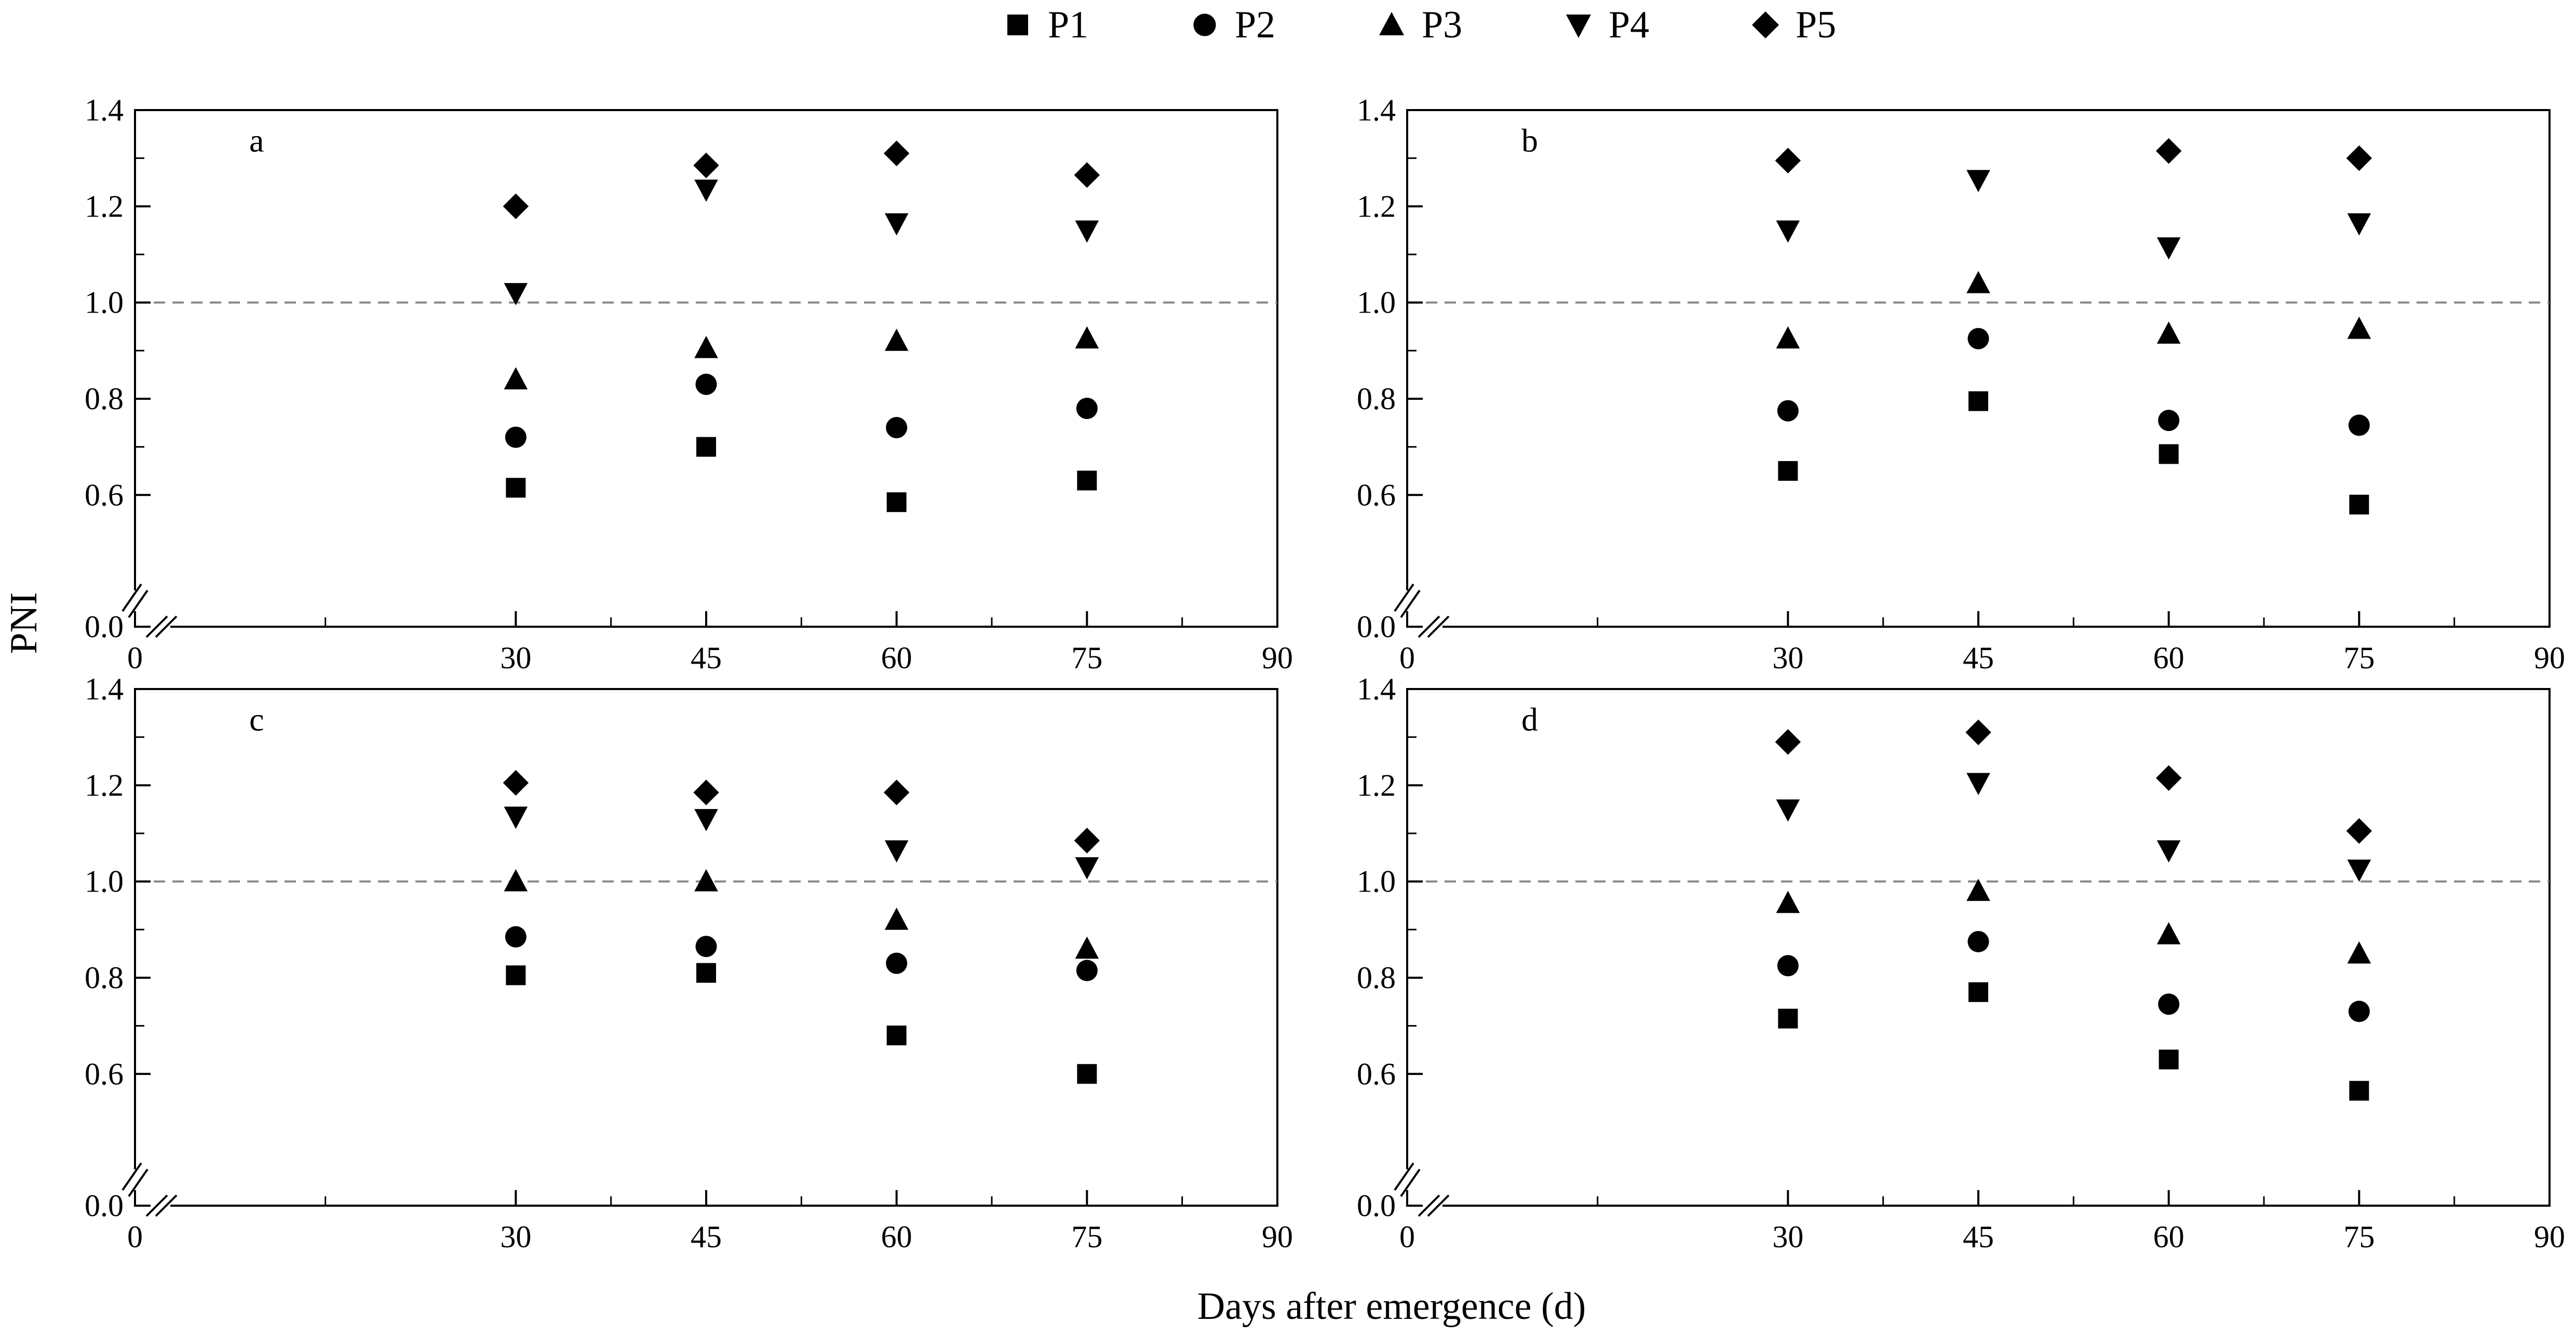 This screenshot has width=2576, height=1336. What do you see at coordinates (1578, 27) in the screenshot?
I see `legend-marker-p4` at bounding box center [1578, 27].